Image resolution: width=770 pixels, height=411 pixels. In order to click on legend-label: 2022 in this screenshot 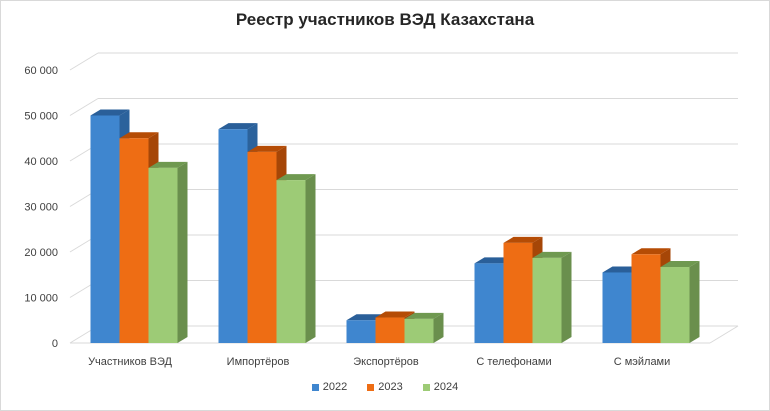, I will do `click(335, 387)`.